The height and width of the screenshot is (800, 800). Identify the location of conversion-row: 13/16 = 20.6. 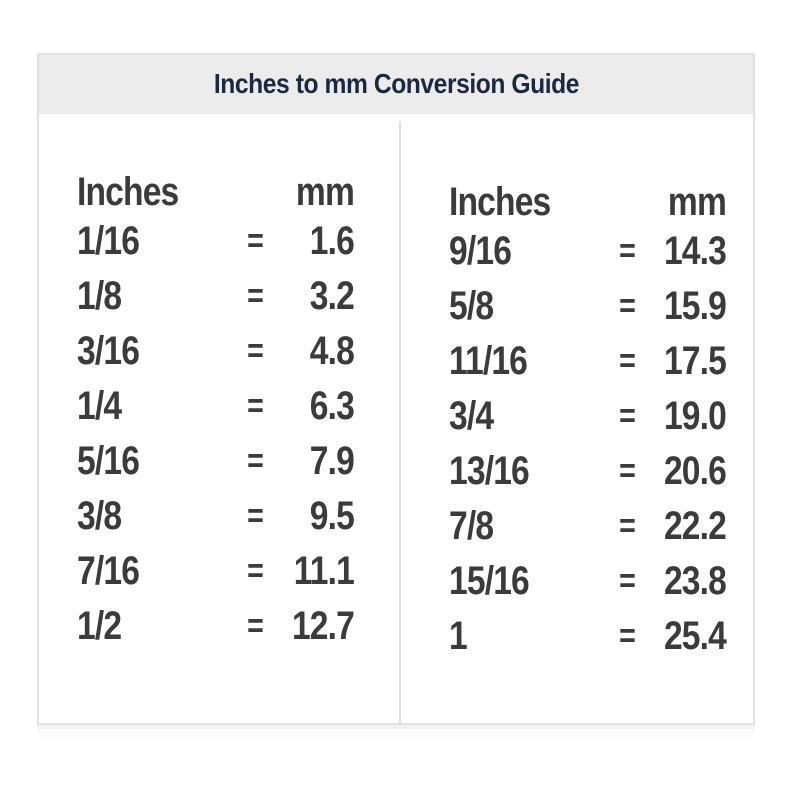
(588, 471).